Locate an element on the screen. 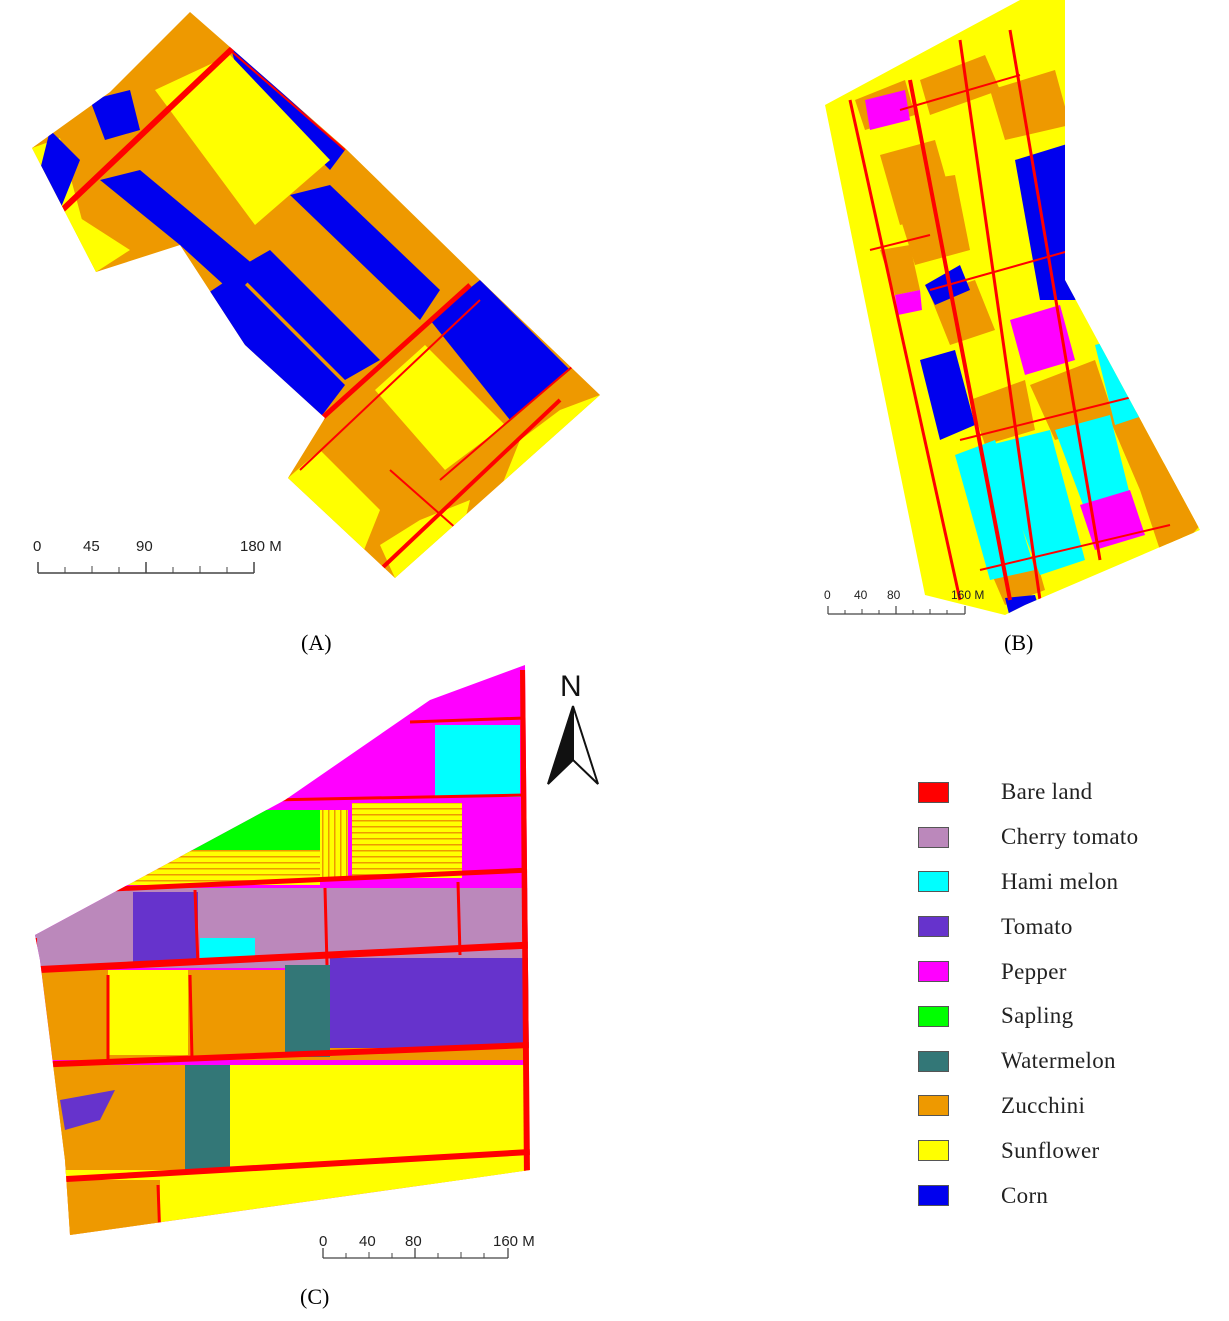 The image size is (1229, 1321). legend-item-sunflower: Sunflower is located at coordinates (1063, 1150).